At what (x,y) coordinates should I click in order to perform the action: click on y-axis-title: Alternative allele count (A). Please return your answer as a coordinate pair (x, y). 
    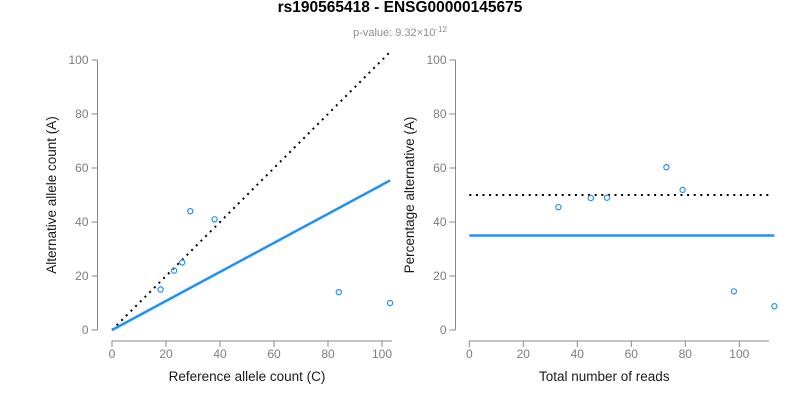
    Looking at the image, I should click on (51, 195).